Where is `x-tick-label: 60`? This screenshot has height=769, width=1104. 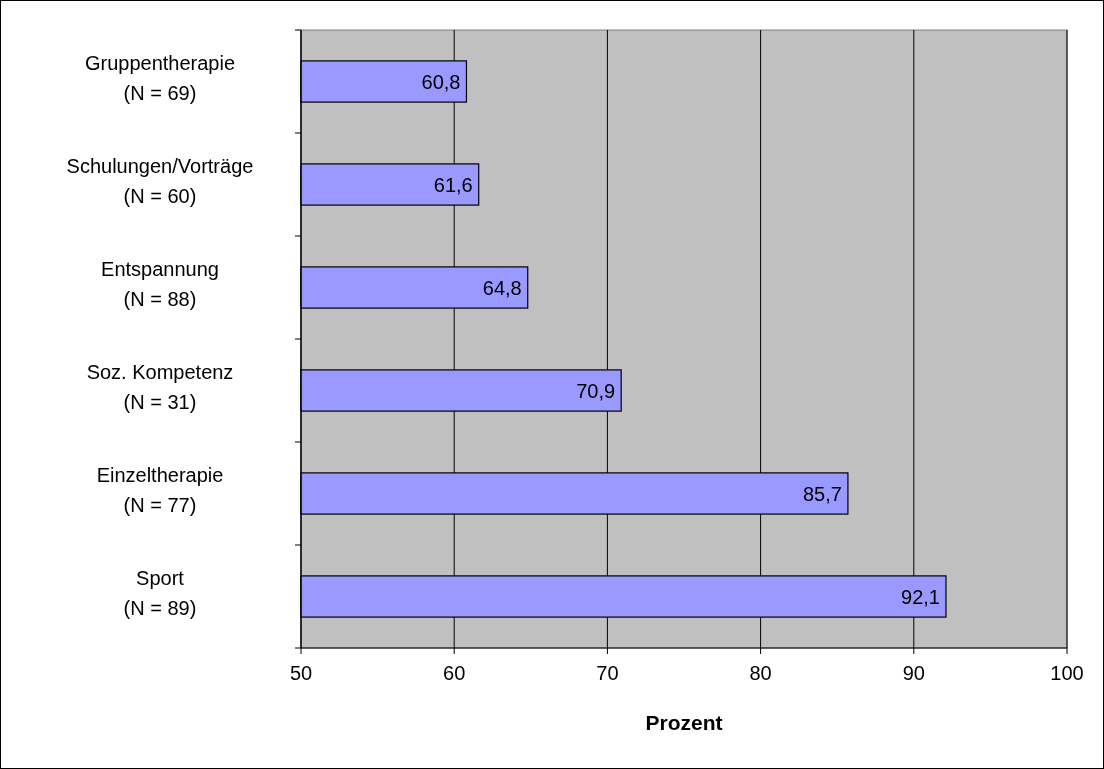 x-tick-label: 60 is located at coordinates (454, 673).